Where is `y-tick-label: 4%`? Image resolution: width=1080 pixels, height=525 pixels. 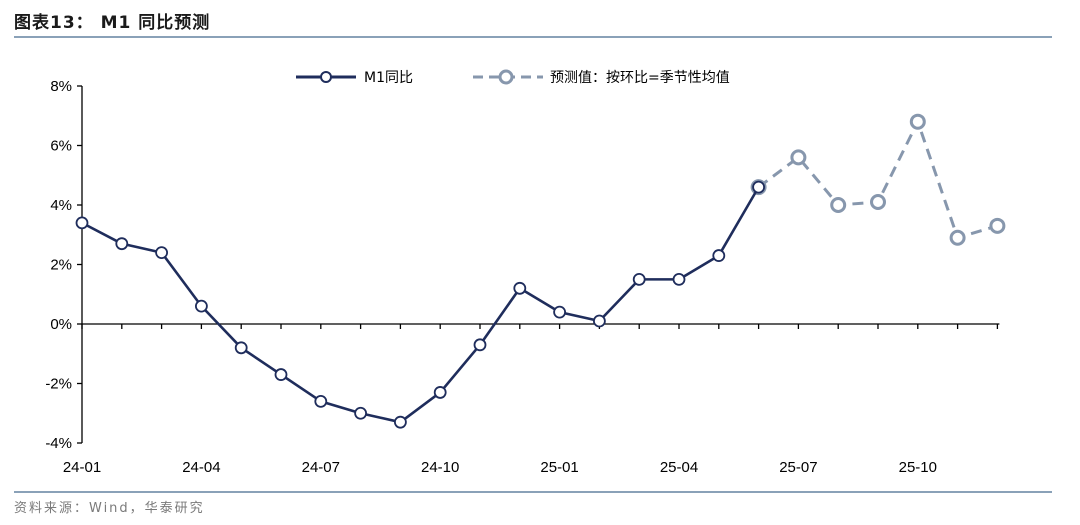 y-tick-label: 4% is located at coordinates (61, 205).